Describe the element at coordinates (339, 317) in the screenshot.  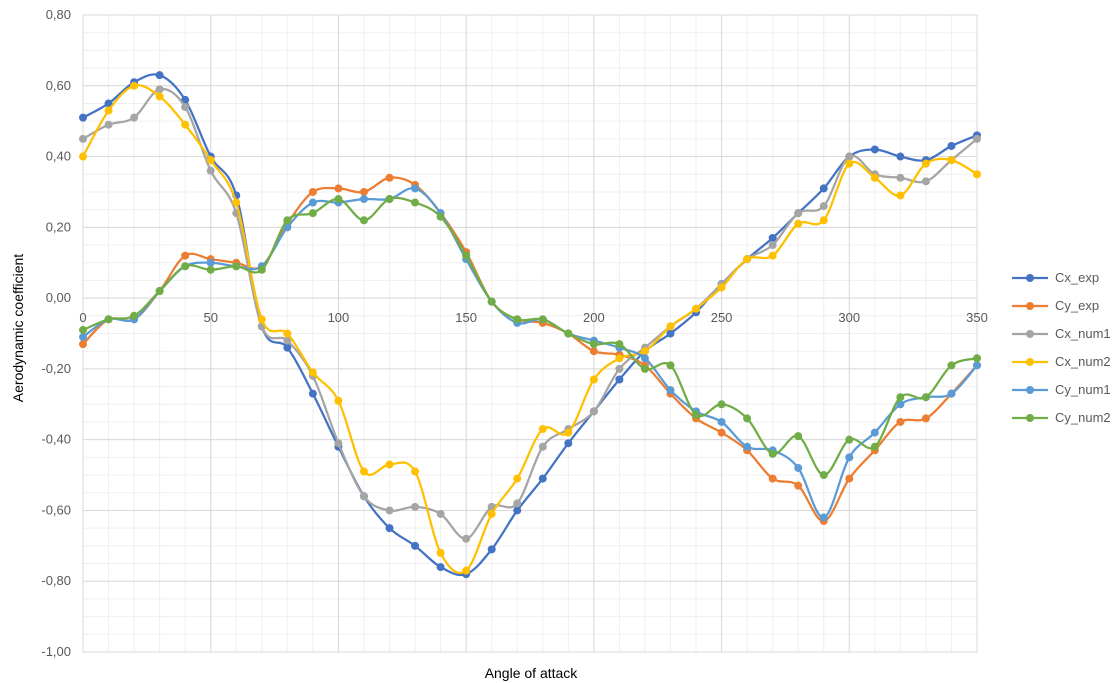
I see `x-tick-label: 100` at that location.